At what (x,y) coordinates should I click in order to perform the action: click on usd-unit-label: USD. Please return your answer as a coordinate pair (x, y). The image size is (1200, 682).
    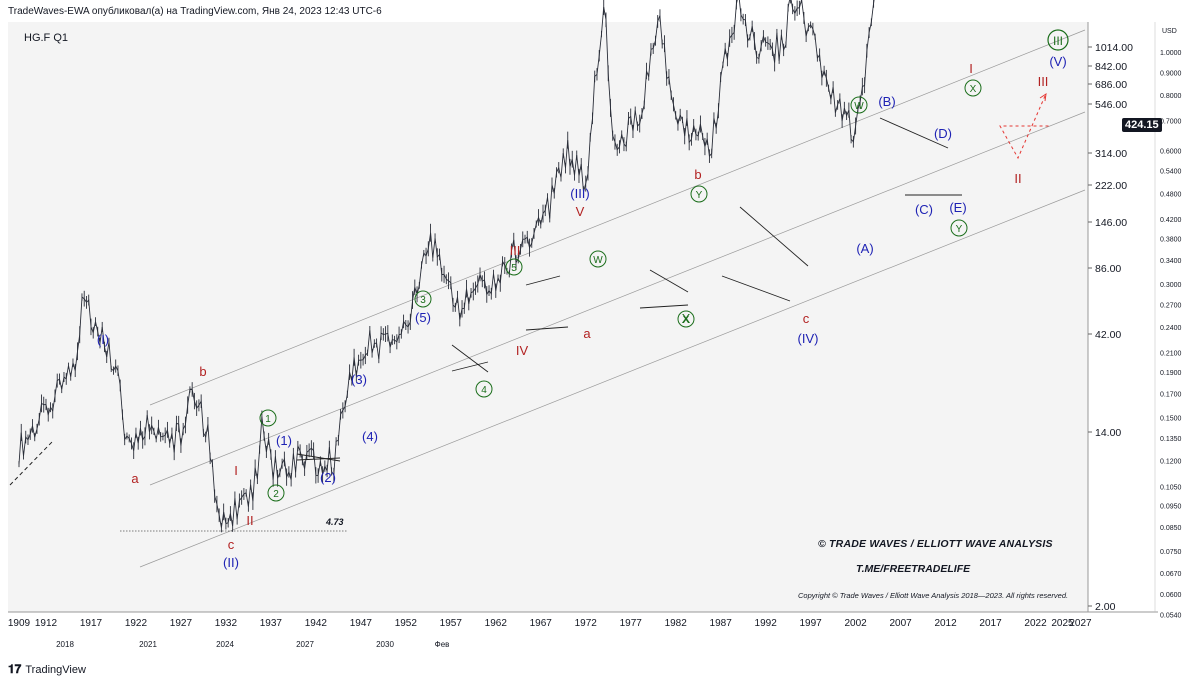
    Looking at the image, I should click on (1169, 31).